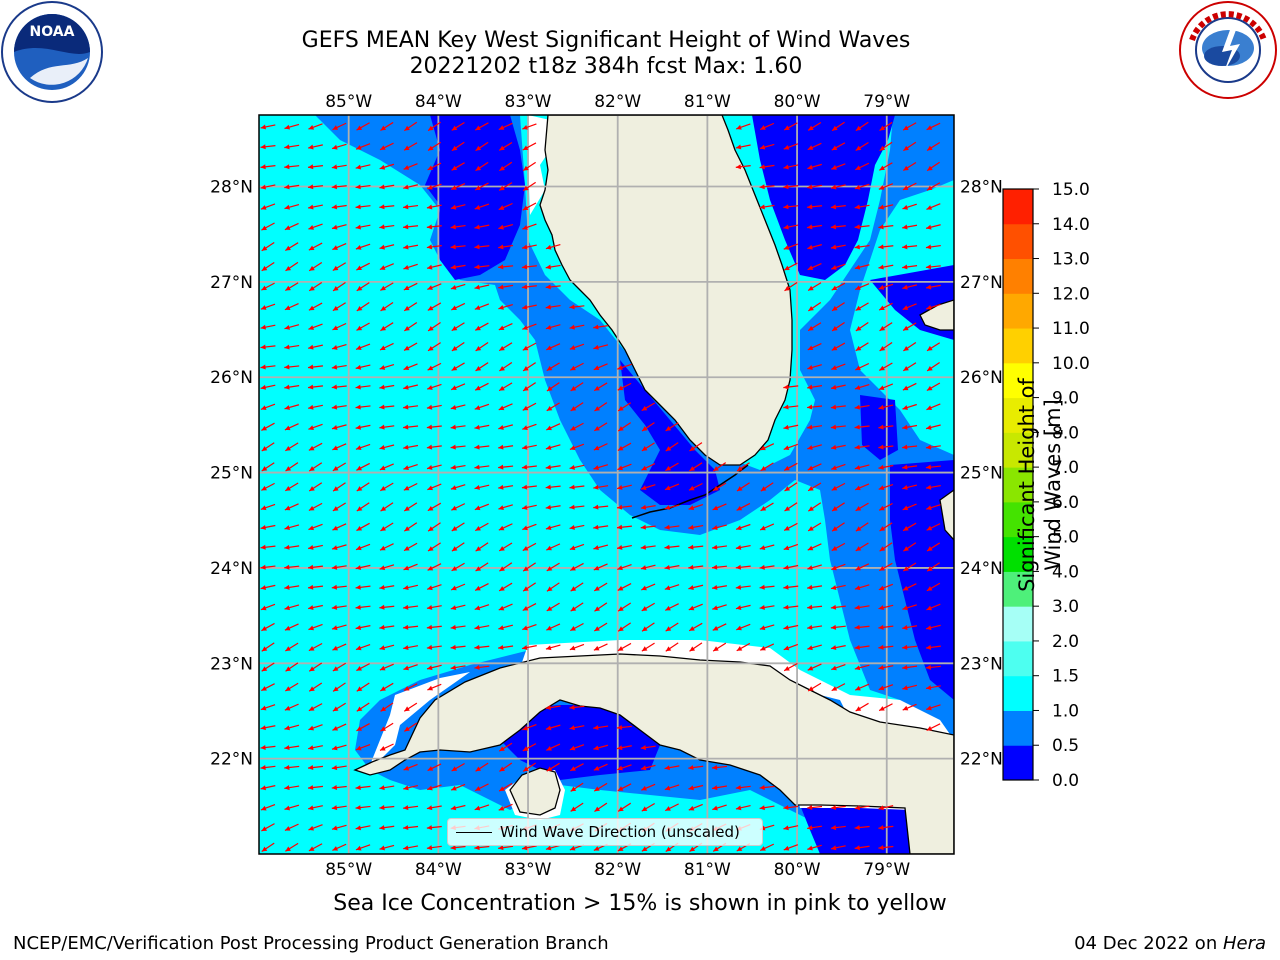 The height and width of the screenshot is (960, 1280). I want to click on noaa-logo-icon: NOAA, so click(52, 52).